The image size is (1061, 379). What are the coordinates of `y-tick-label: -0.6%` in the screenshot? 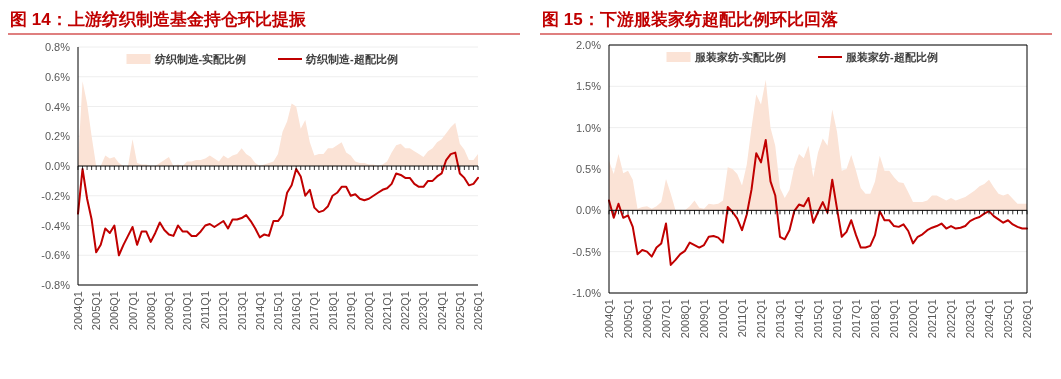 It's located at (56, 255).